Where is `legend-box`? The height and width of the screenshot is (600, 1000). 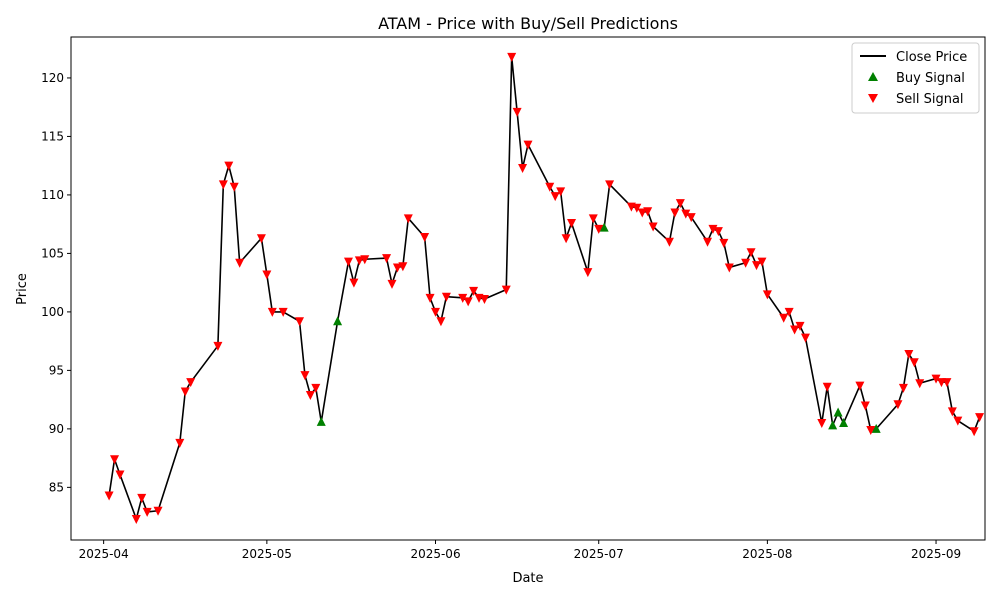 legend-box is located at coordinates (915, 78).